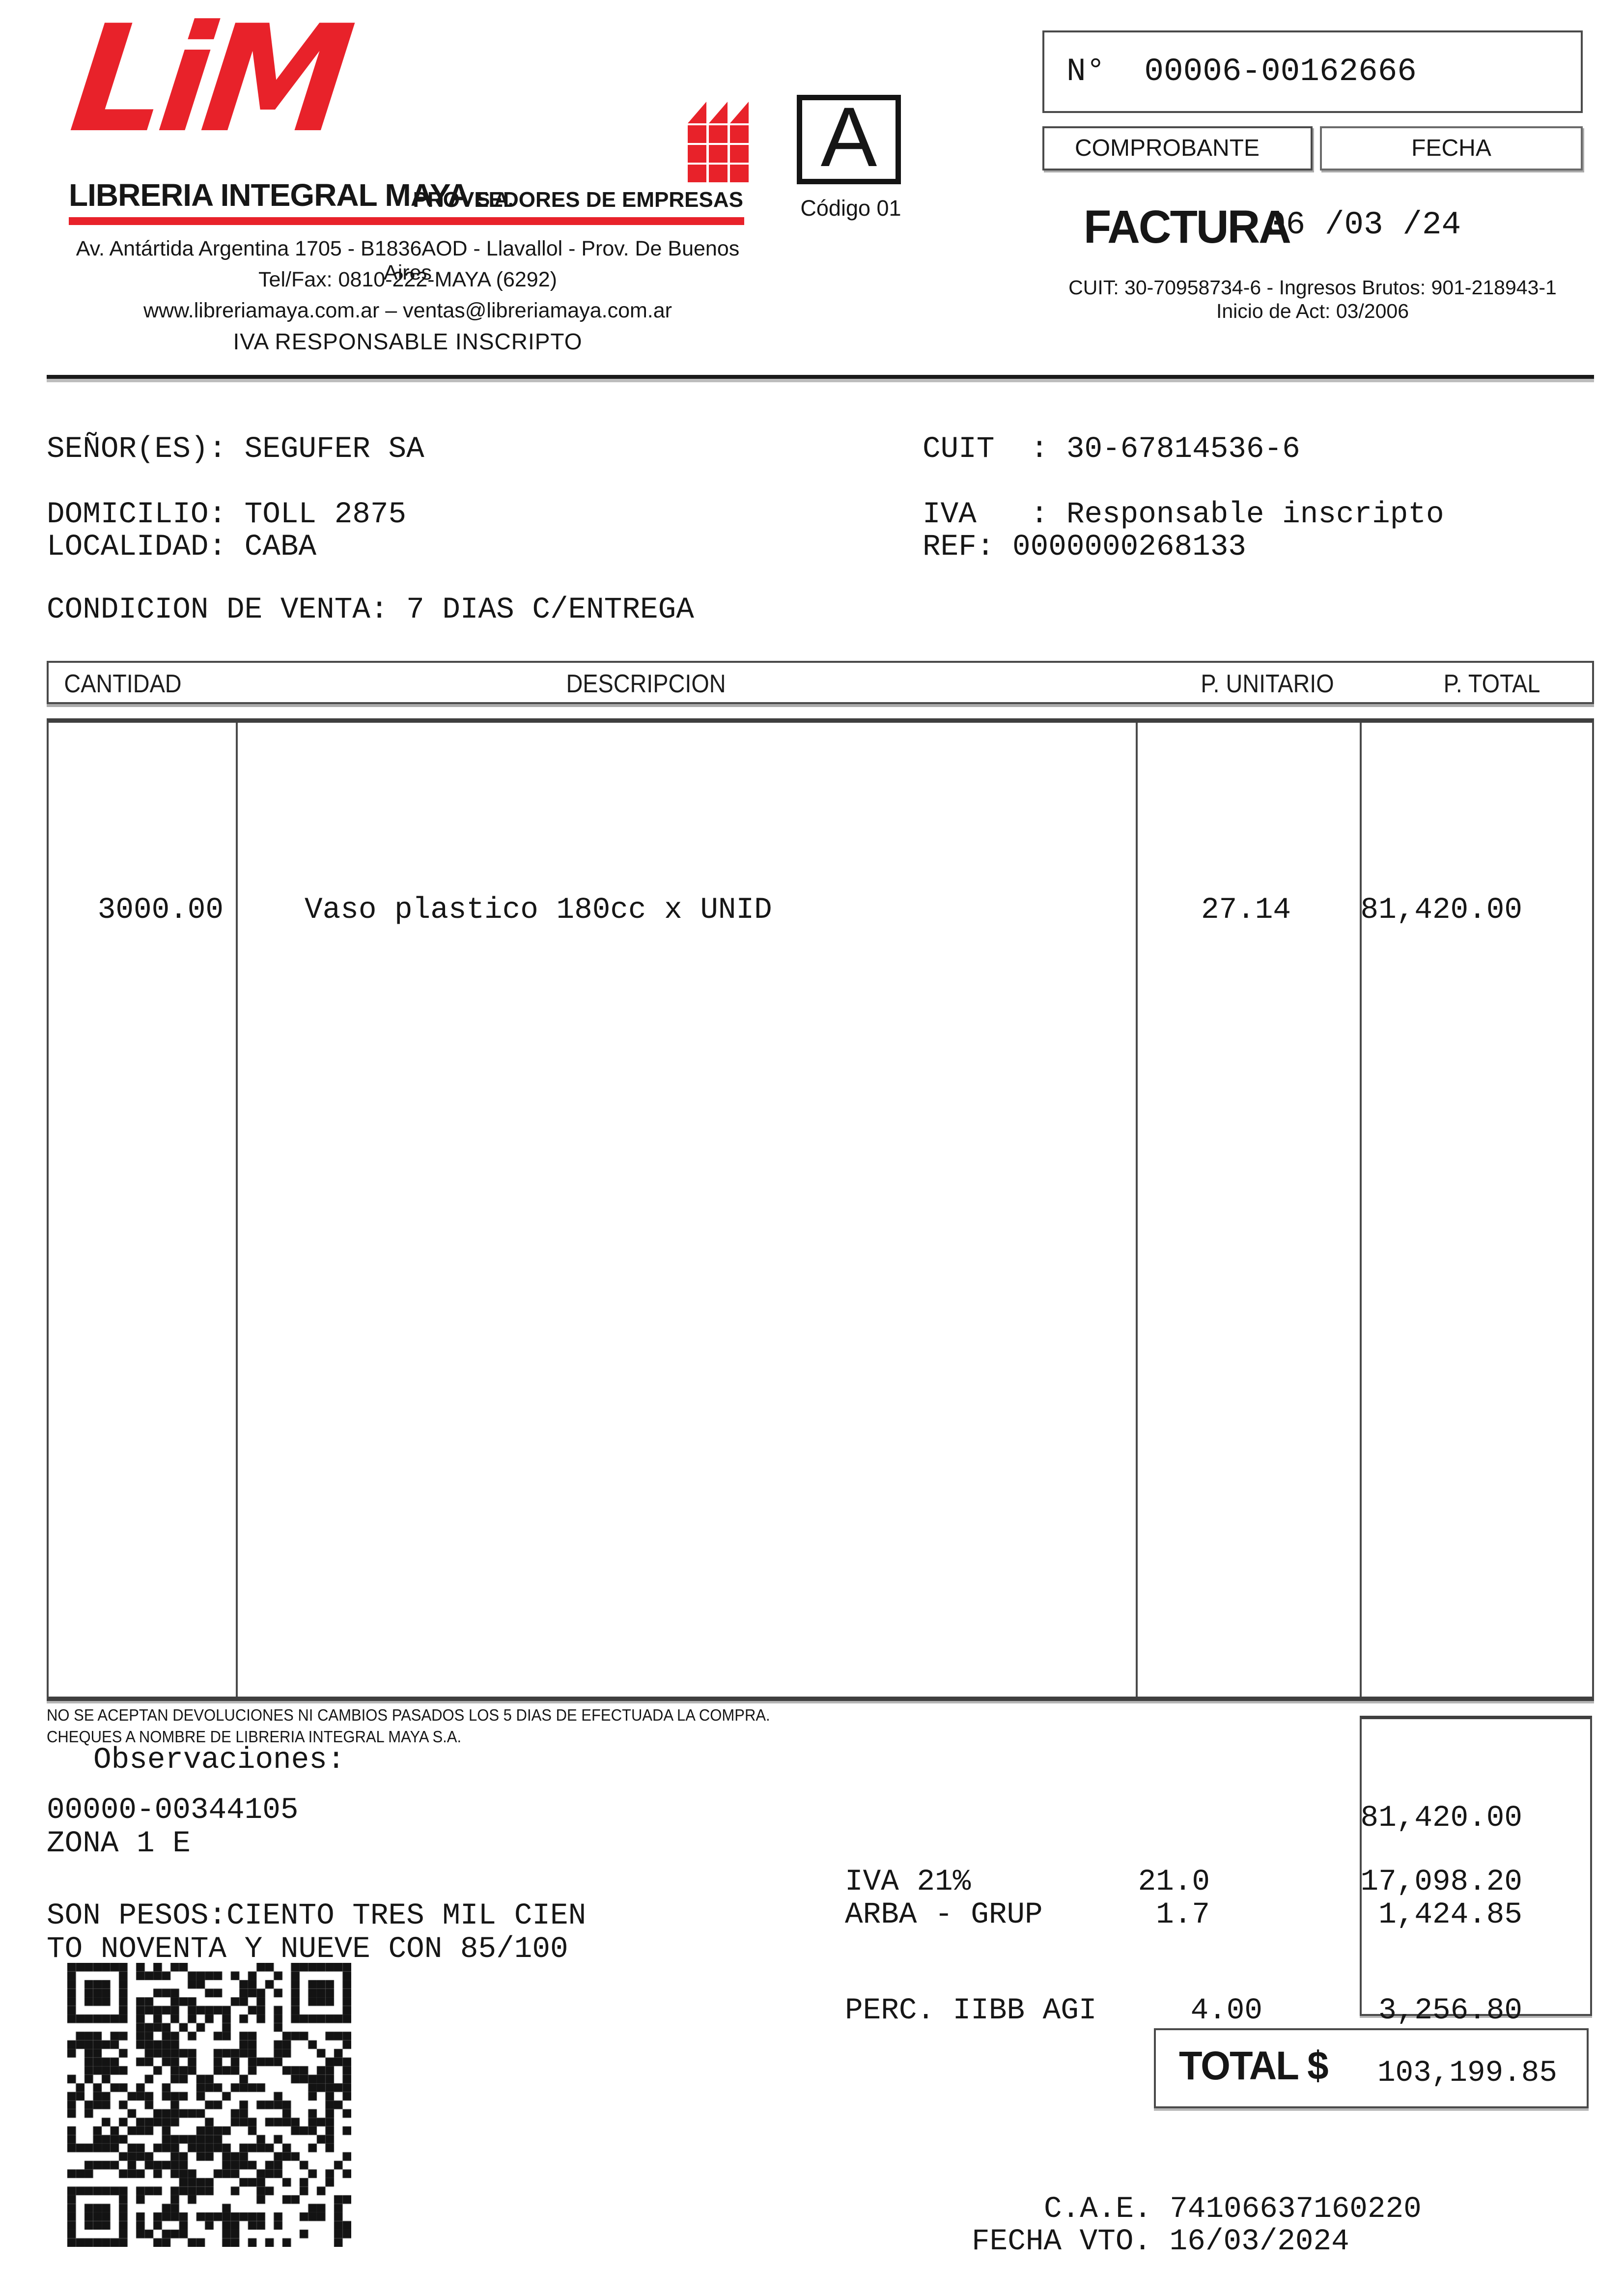  What do you see at coordinates (1241, 71) in the screenshot?
I see `invoice-number: N° 00006-00162666` at bounding box center [1241, 71].